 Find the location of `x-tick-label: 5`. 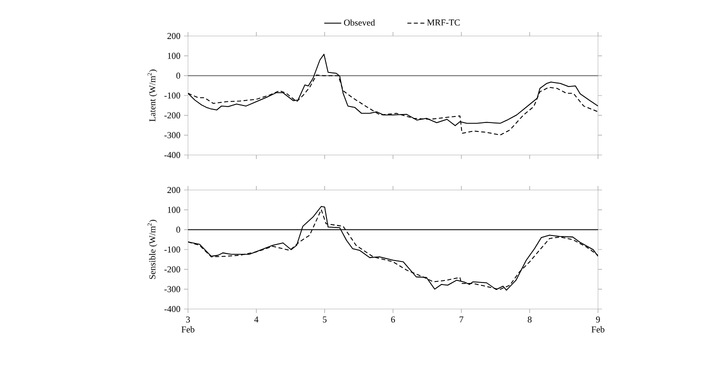

x-tick-label: 5 is located at coordinates (324, 319).